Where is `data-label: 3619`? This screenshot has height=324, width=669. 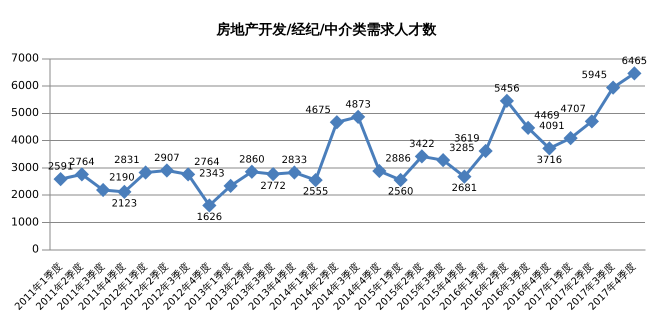 data-label: 3619 is located at coordinates (467, 139).